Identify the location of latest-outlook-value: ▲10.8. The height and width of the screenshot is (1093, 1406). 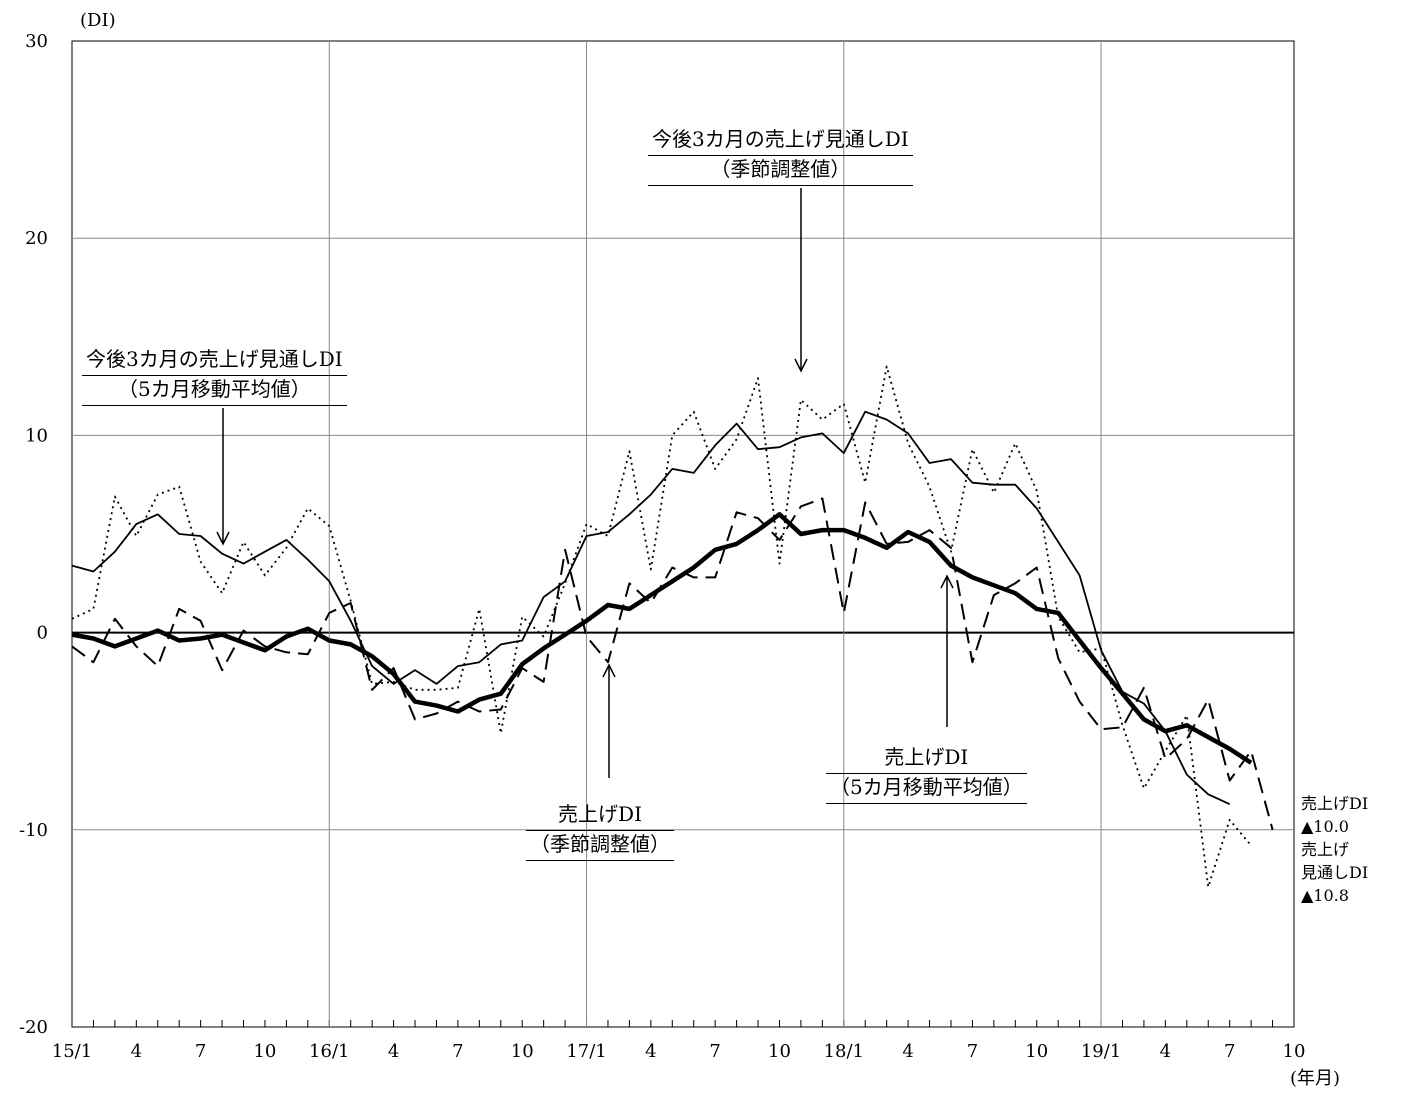
(1325, 895).